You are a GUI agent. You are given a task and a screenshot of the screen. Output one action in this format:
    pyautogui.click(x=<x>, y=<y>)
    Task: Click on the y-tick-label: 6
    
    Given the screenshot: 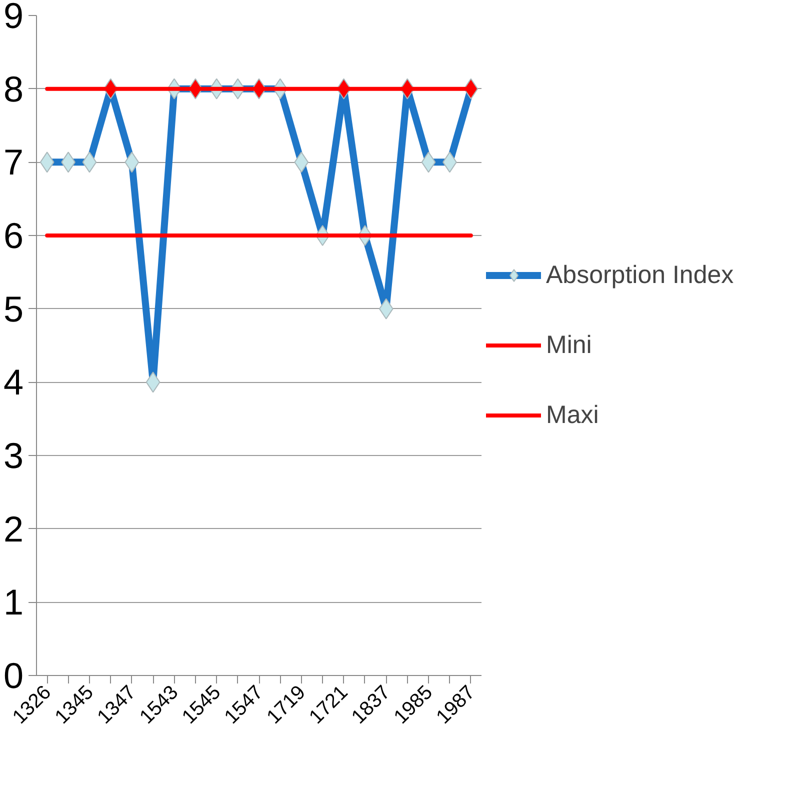 What is the action you would take?
    pyautogui.click(x=13, y=235)
    